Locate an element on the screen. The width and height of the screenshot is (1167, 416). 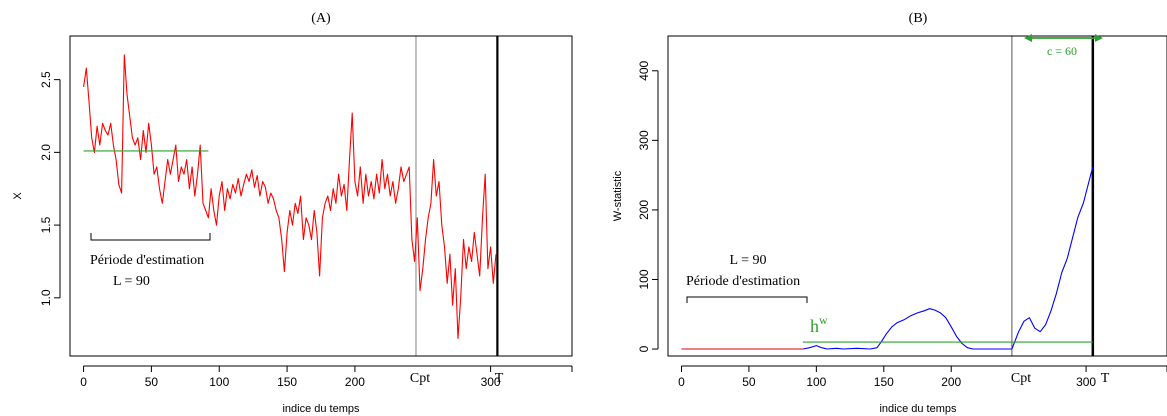
panel-b-c-arrow is located at coordinates (1063, 38).